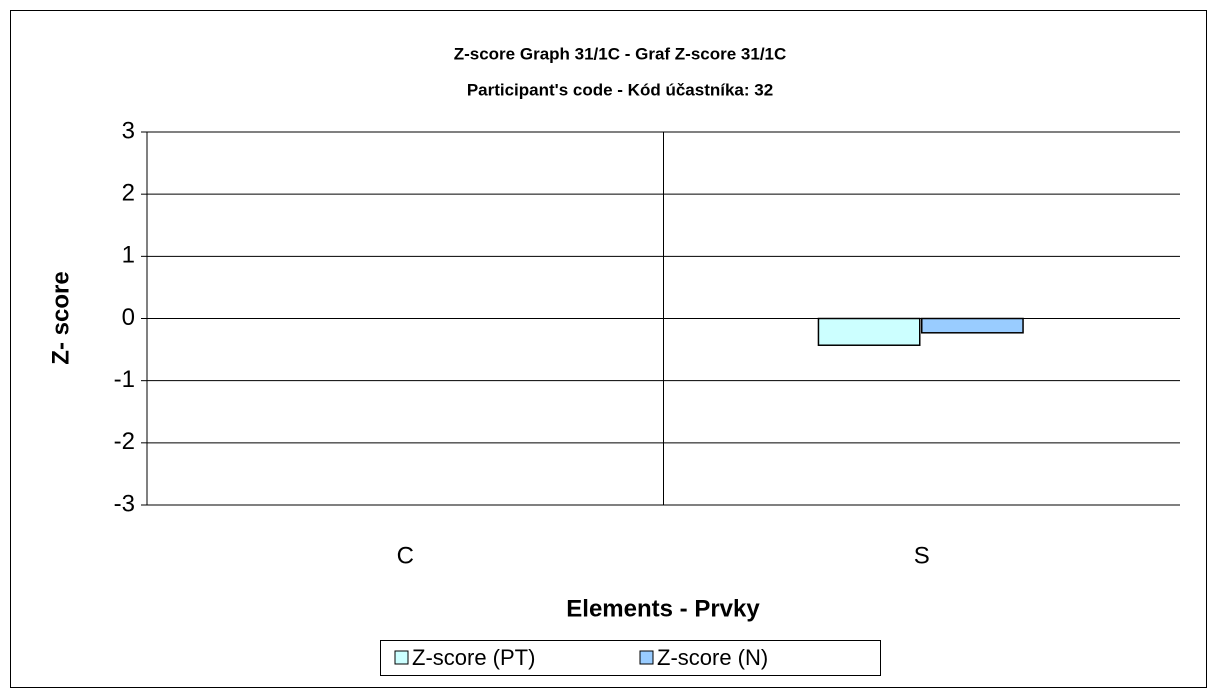  Describe the element at coordinates (128, 193) in the screenshot. I see `y-tick-label: 2` at that location.